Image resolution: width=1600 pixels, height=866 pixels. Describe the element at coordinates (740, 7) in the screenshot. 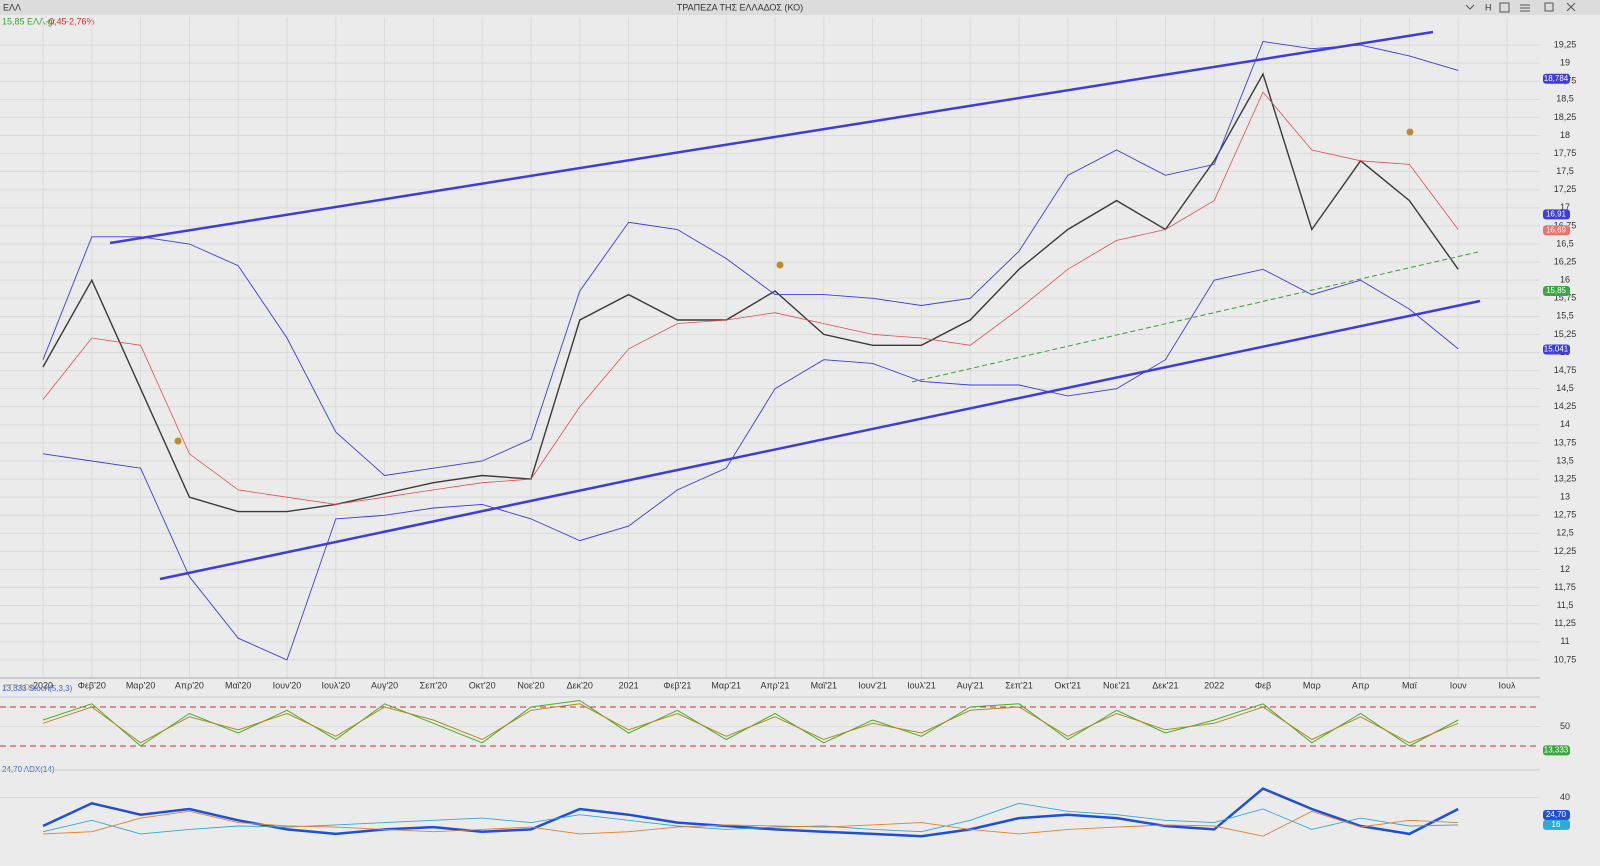

I see `window-title: ΤΡΑΠΕΖΑ ΤΗΣ ΕΛΛΑΔΟΣ (ΚΟ)` at that location.